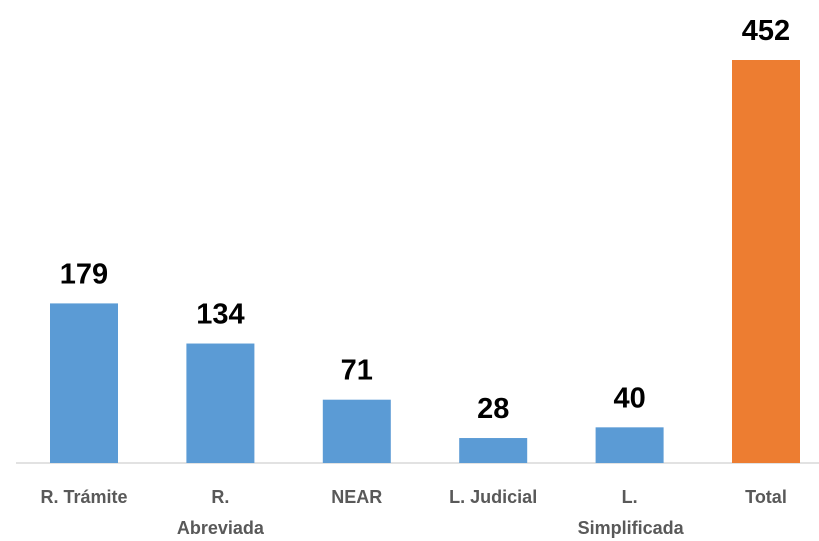 This screenshot has width=819, height=541. Describe the element at coordinates (493, 497) in the screenshot. I see `x-tick-label: L. Judicial` at that location.